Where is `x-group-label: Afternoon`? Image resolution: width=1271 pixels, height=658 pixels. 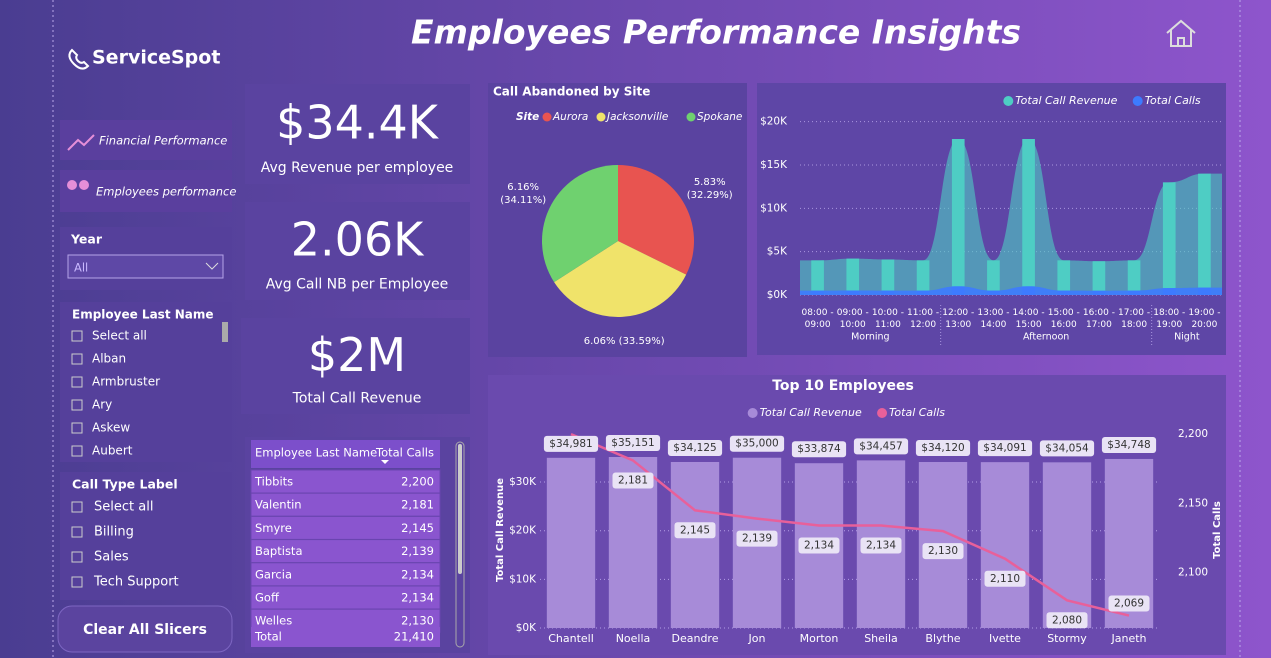
x-group-label: Afternoon is located at coordinates (1046, 337).